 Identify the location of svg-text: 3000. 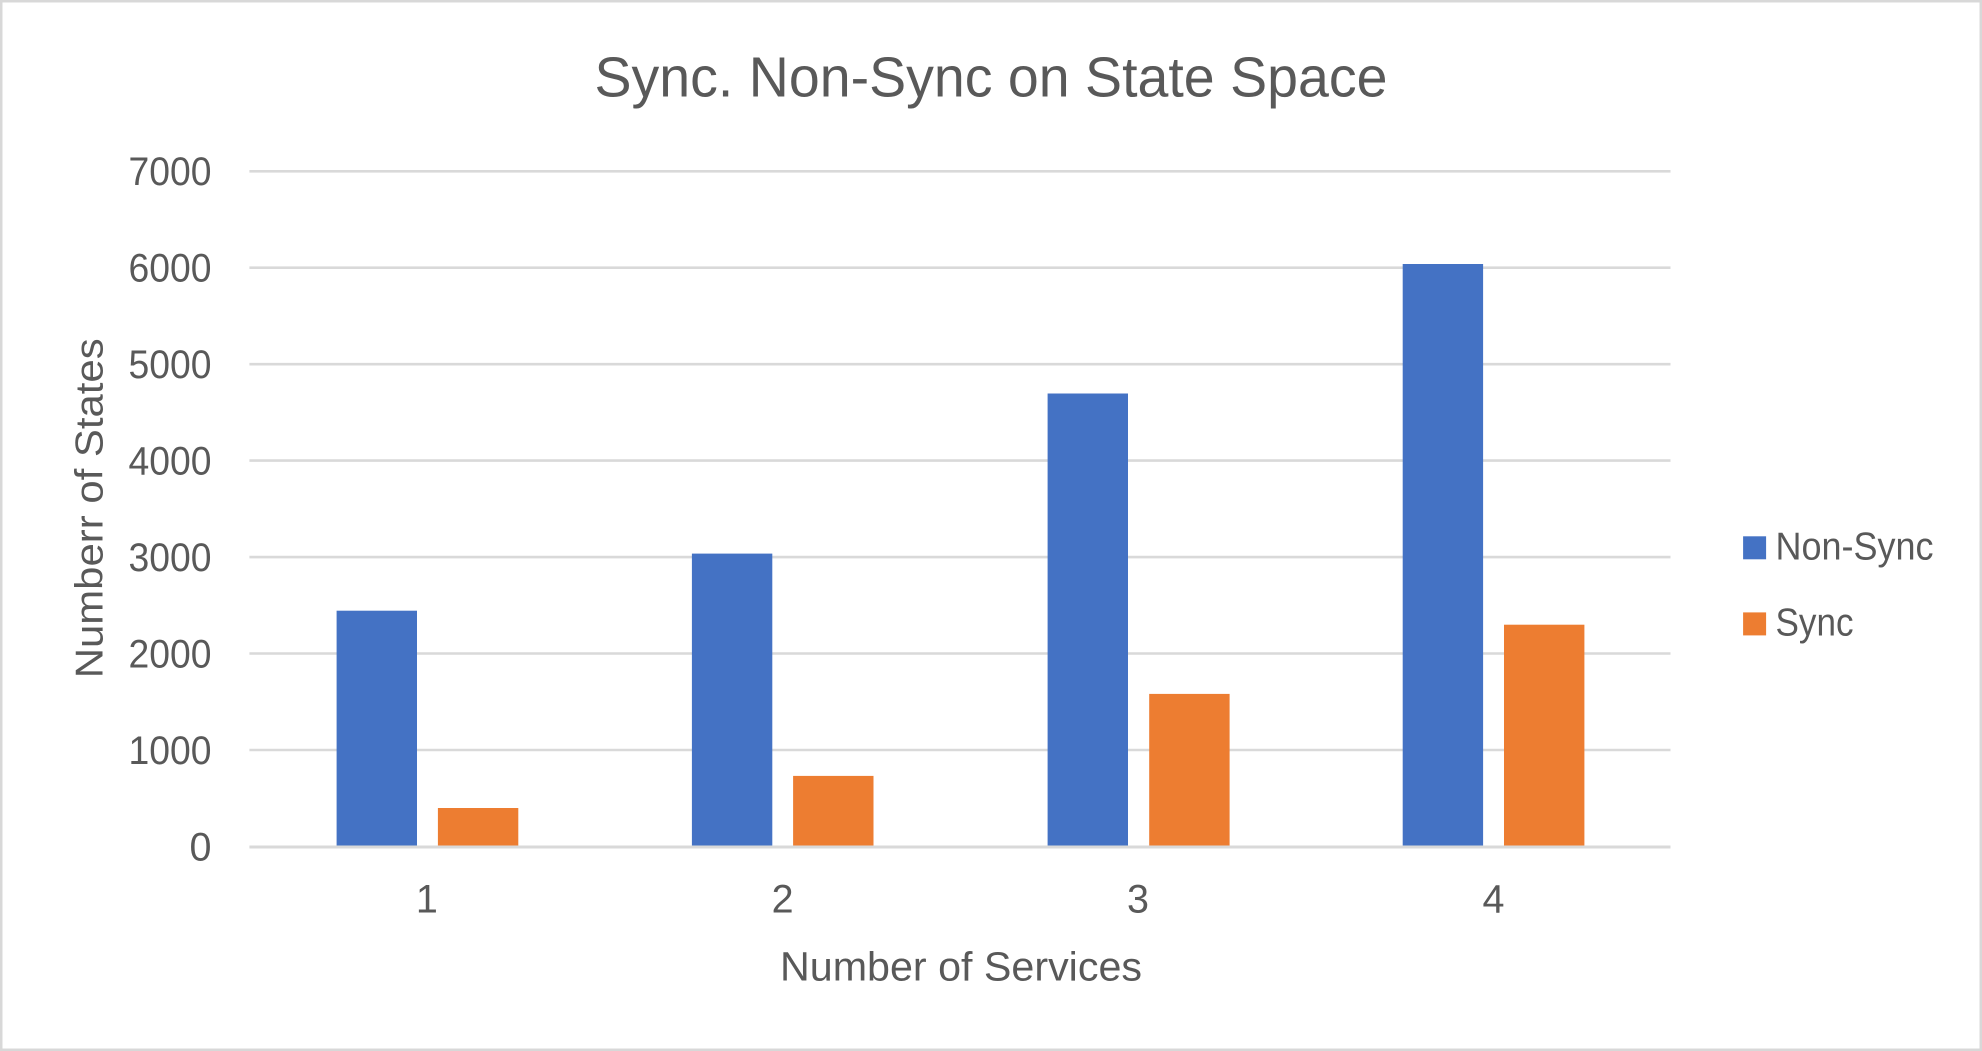
(170, 558).